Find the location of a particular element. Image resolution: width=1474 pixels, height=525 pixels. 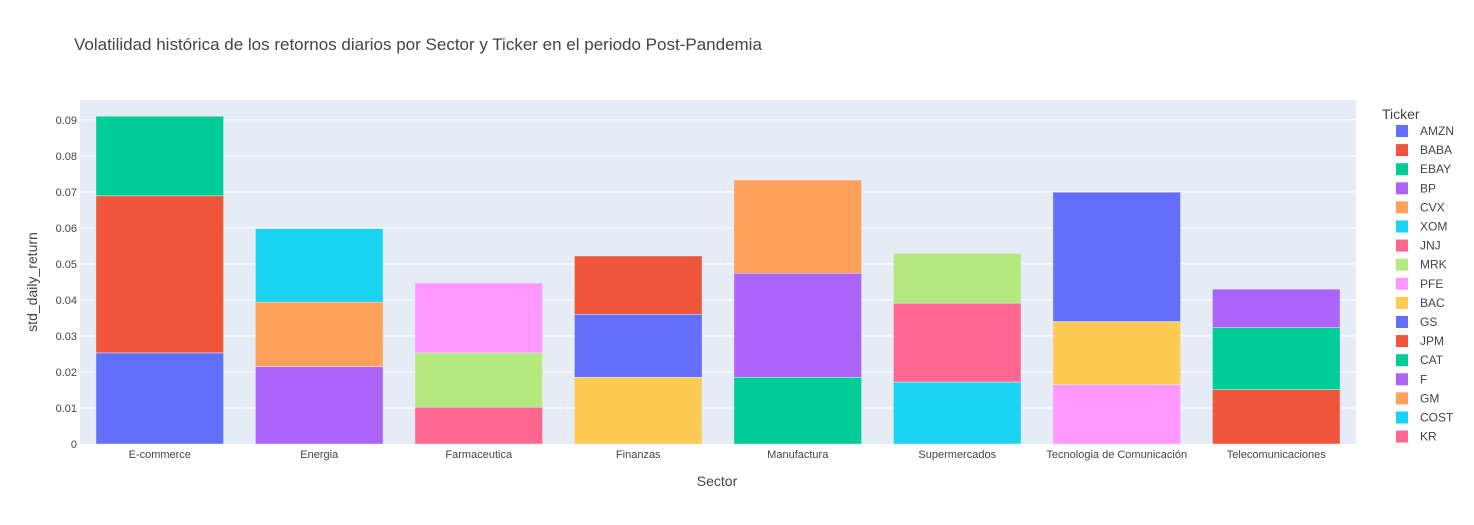

x-tick-label: Tecnologia de Comunicación is located at coordinates (1116, 455).